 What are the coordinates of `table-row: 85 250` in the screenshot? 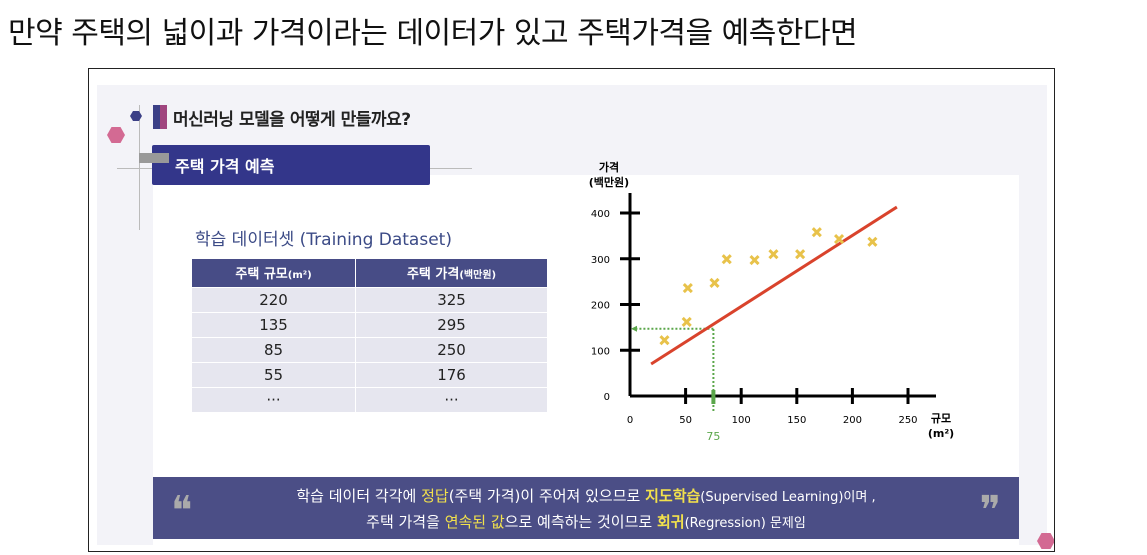 It's located at (370, 349).